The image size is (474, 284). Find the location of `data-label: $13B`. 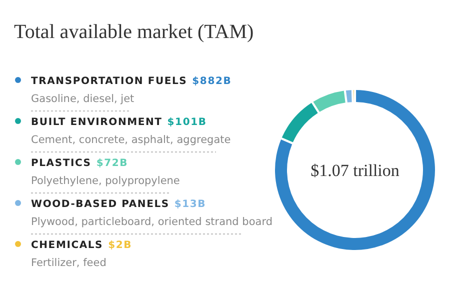

data-label: $13B is located at coordinates (190, 204).